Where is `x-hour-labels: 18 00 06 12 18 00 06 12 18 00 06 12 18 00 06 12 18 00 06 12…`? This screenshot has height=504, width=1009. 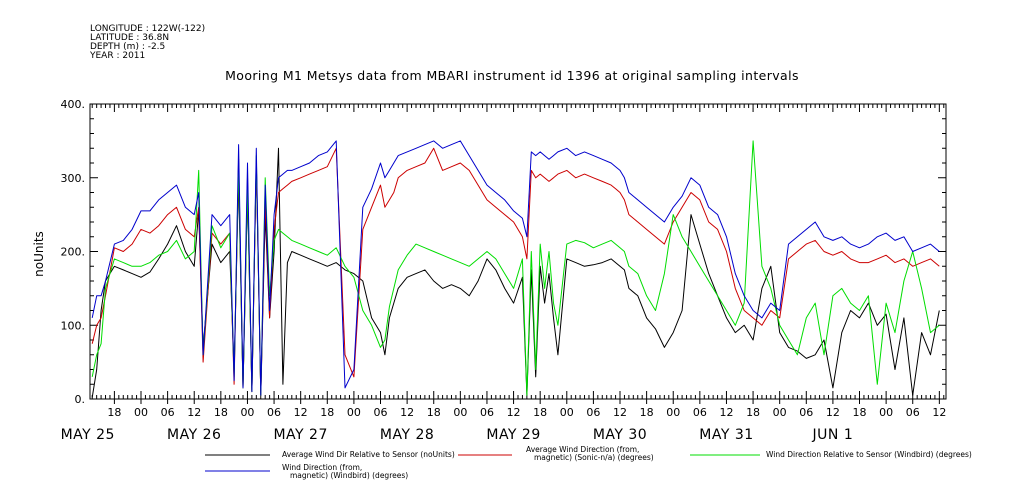
x-hour-labels: 18 00 06 12 18 00 06 12 18 00 06 12 18 00 06 12 18 00 06 12… is located at coordinates (526, 412).